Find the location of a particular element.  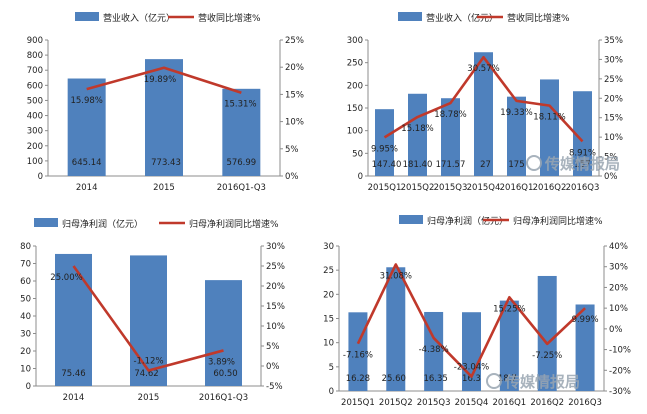

growth-data-label: 19.33% is located at coordinates (516, 113).